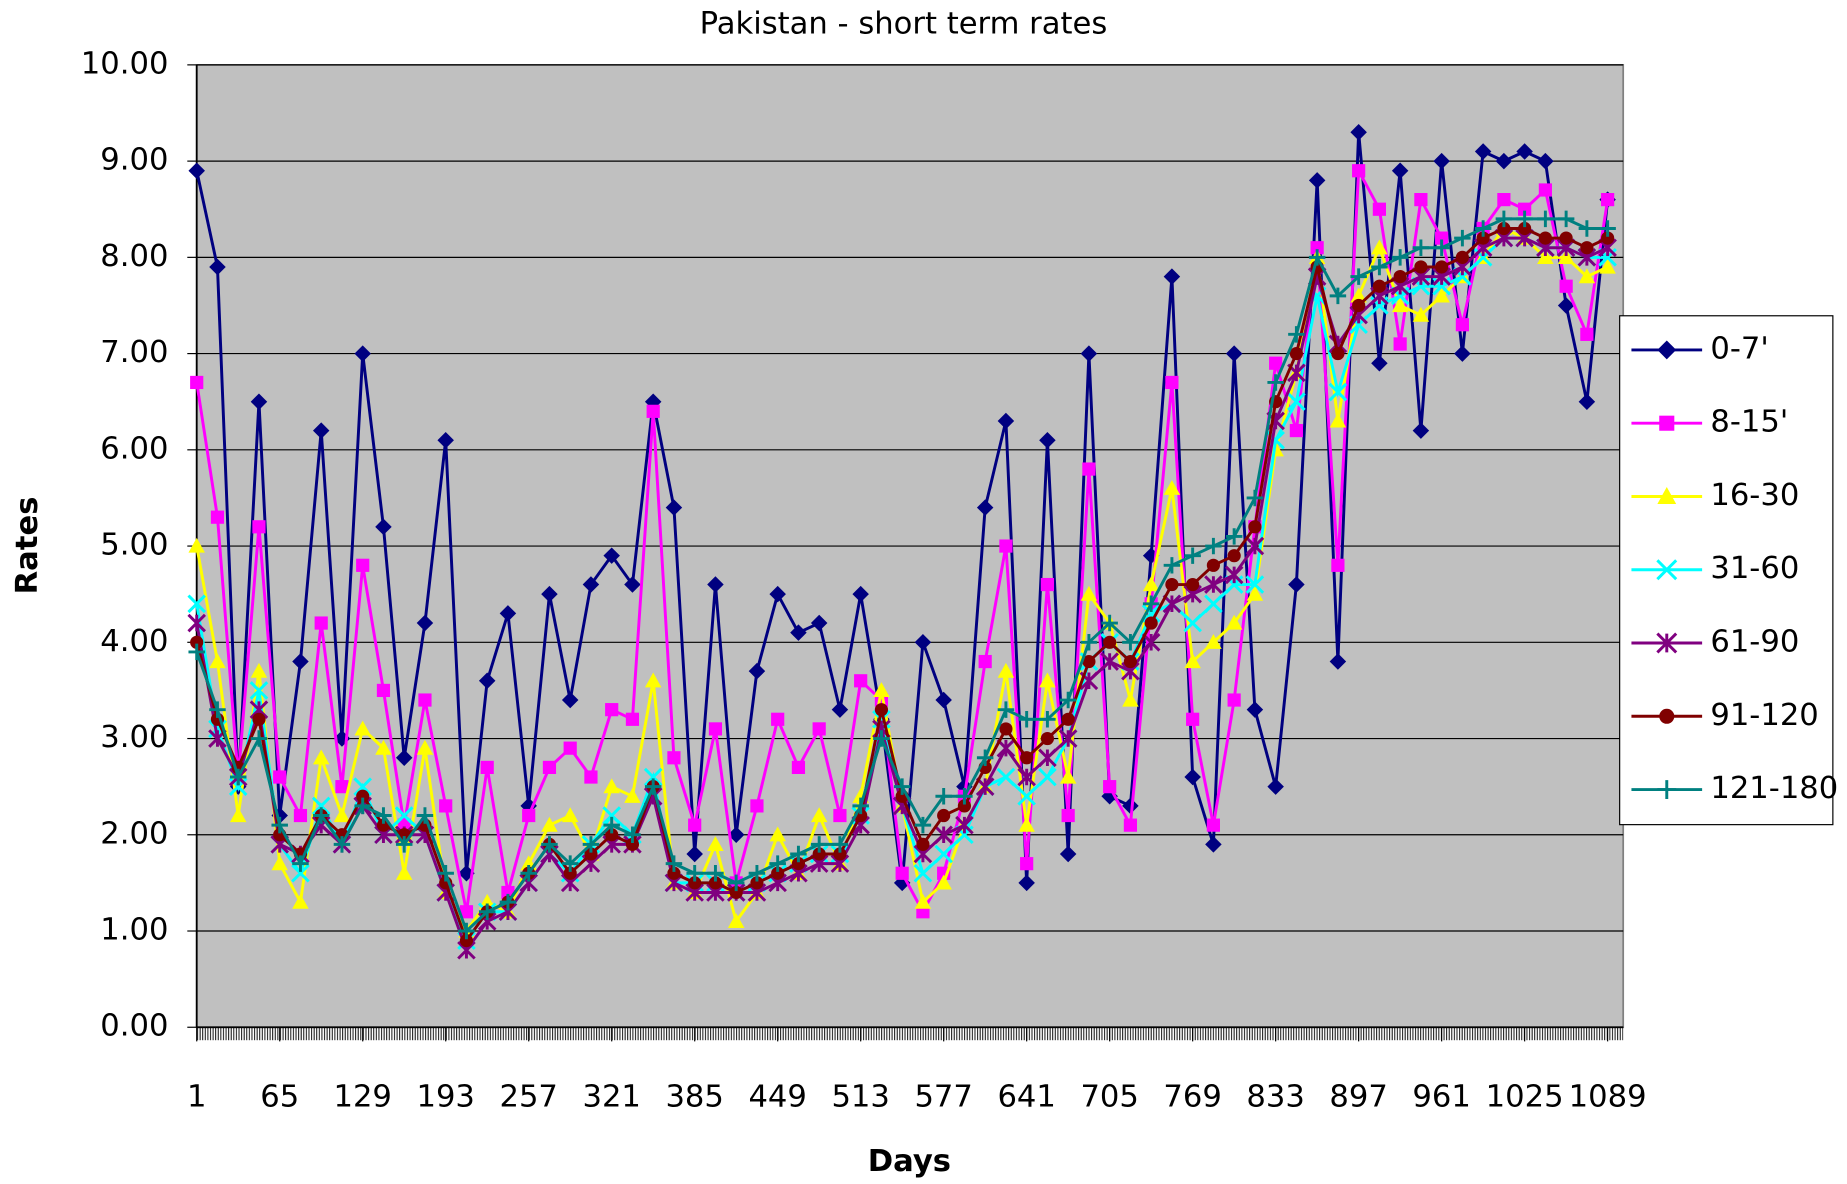 Image resolution: width=1847 pixels, height=1184 pixels. I want to click on legend-label: 91-120, so click(1764, 715).